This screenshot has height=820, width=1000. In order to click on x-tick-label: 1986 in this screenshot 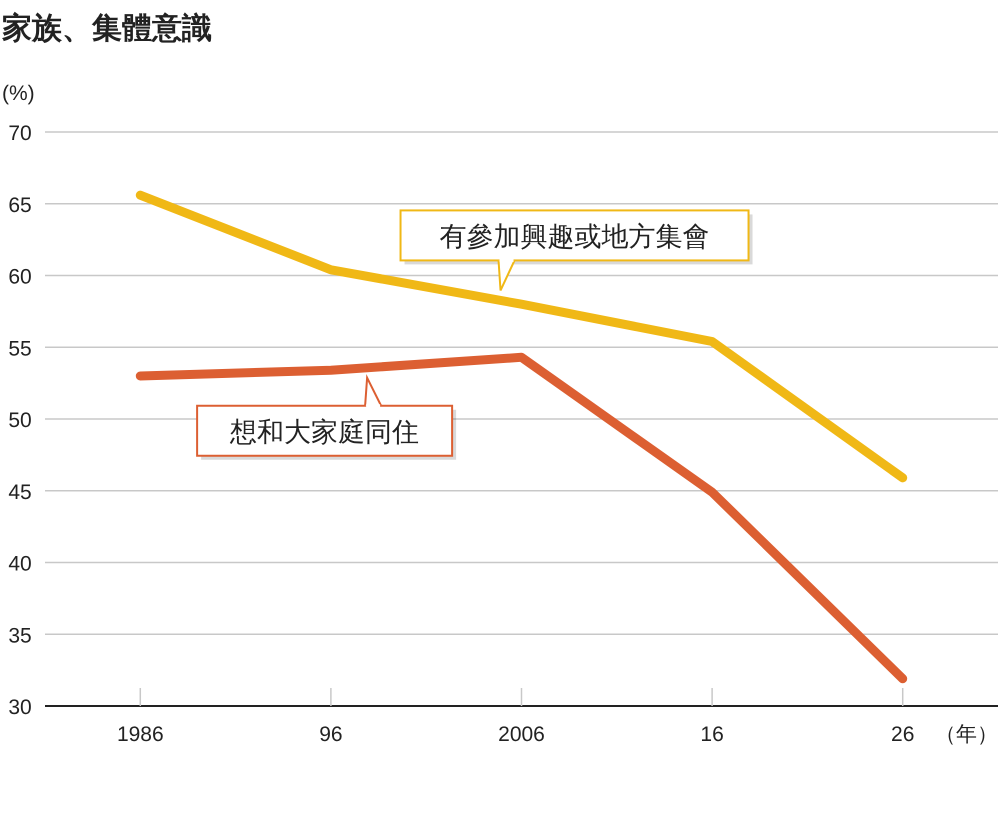, I will do `click(140, 734)`.